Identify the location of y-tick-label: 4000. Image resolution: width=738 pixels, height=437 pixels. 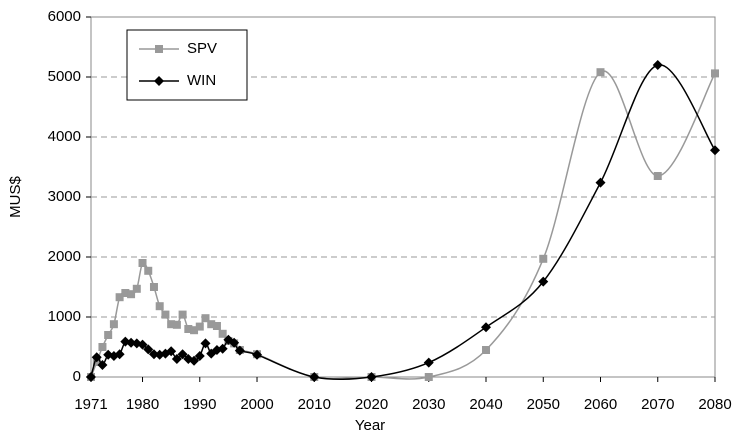
(64, 136).